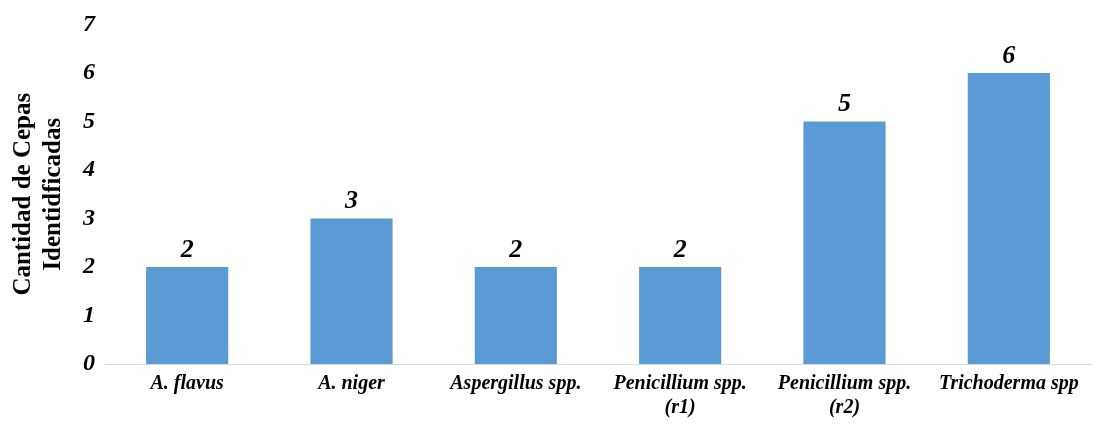  I want to click on x-tick-label: Aspergillus spp., so click(515, 383).